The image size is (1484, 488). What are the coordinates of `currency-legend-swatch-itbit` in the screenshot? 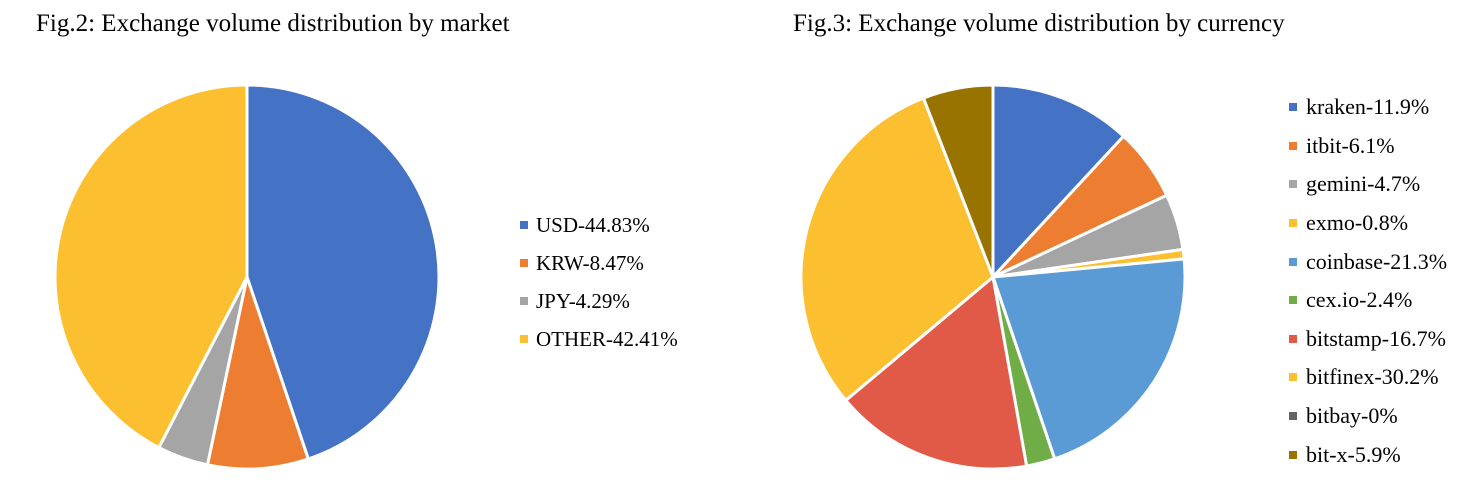 It's located at (1293, 145).